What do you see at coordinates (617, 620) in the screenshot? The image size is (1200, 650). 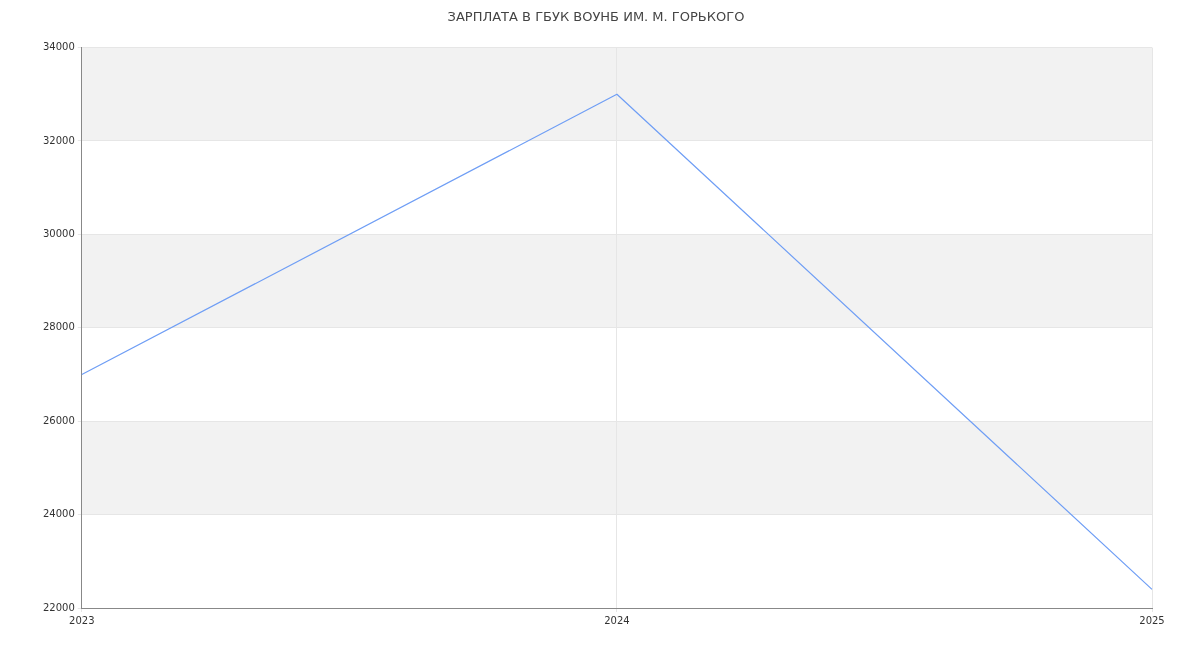 I see `x-tick-label: 2024` at bounding box center [617, 620].